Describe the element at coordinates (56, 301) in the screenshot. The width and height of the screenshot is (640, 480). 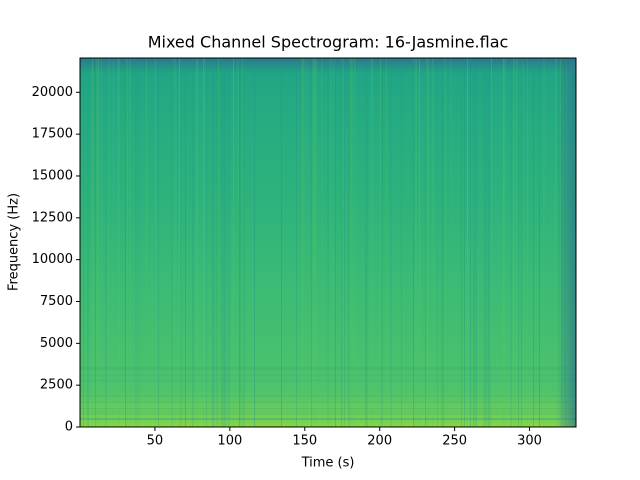
I see `y-tick-label: 7500` at that location.